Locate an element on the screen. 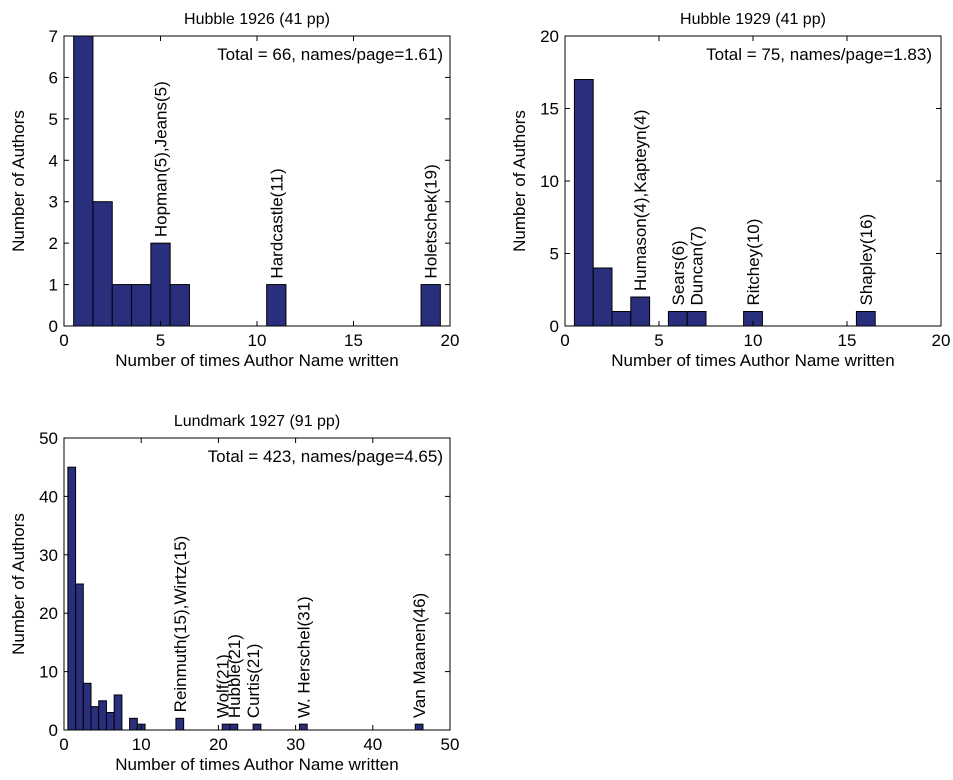 The width and height of the screenshot is (953, 780). y-tick-label: 6 is located at coordinates (53, 77).